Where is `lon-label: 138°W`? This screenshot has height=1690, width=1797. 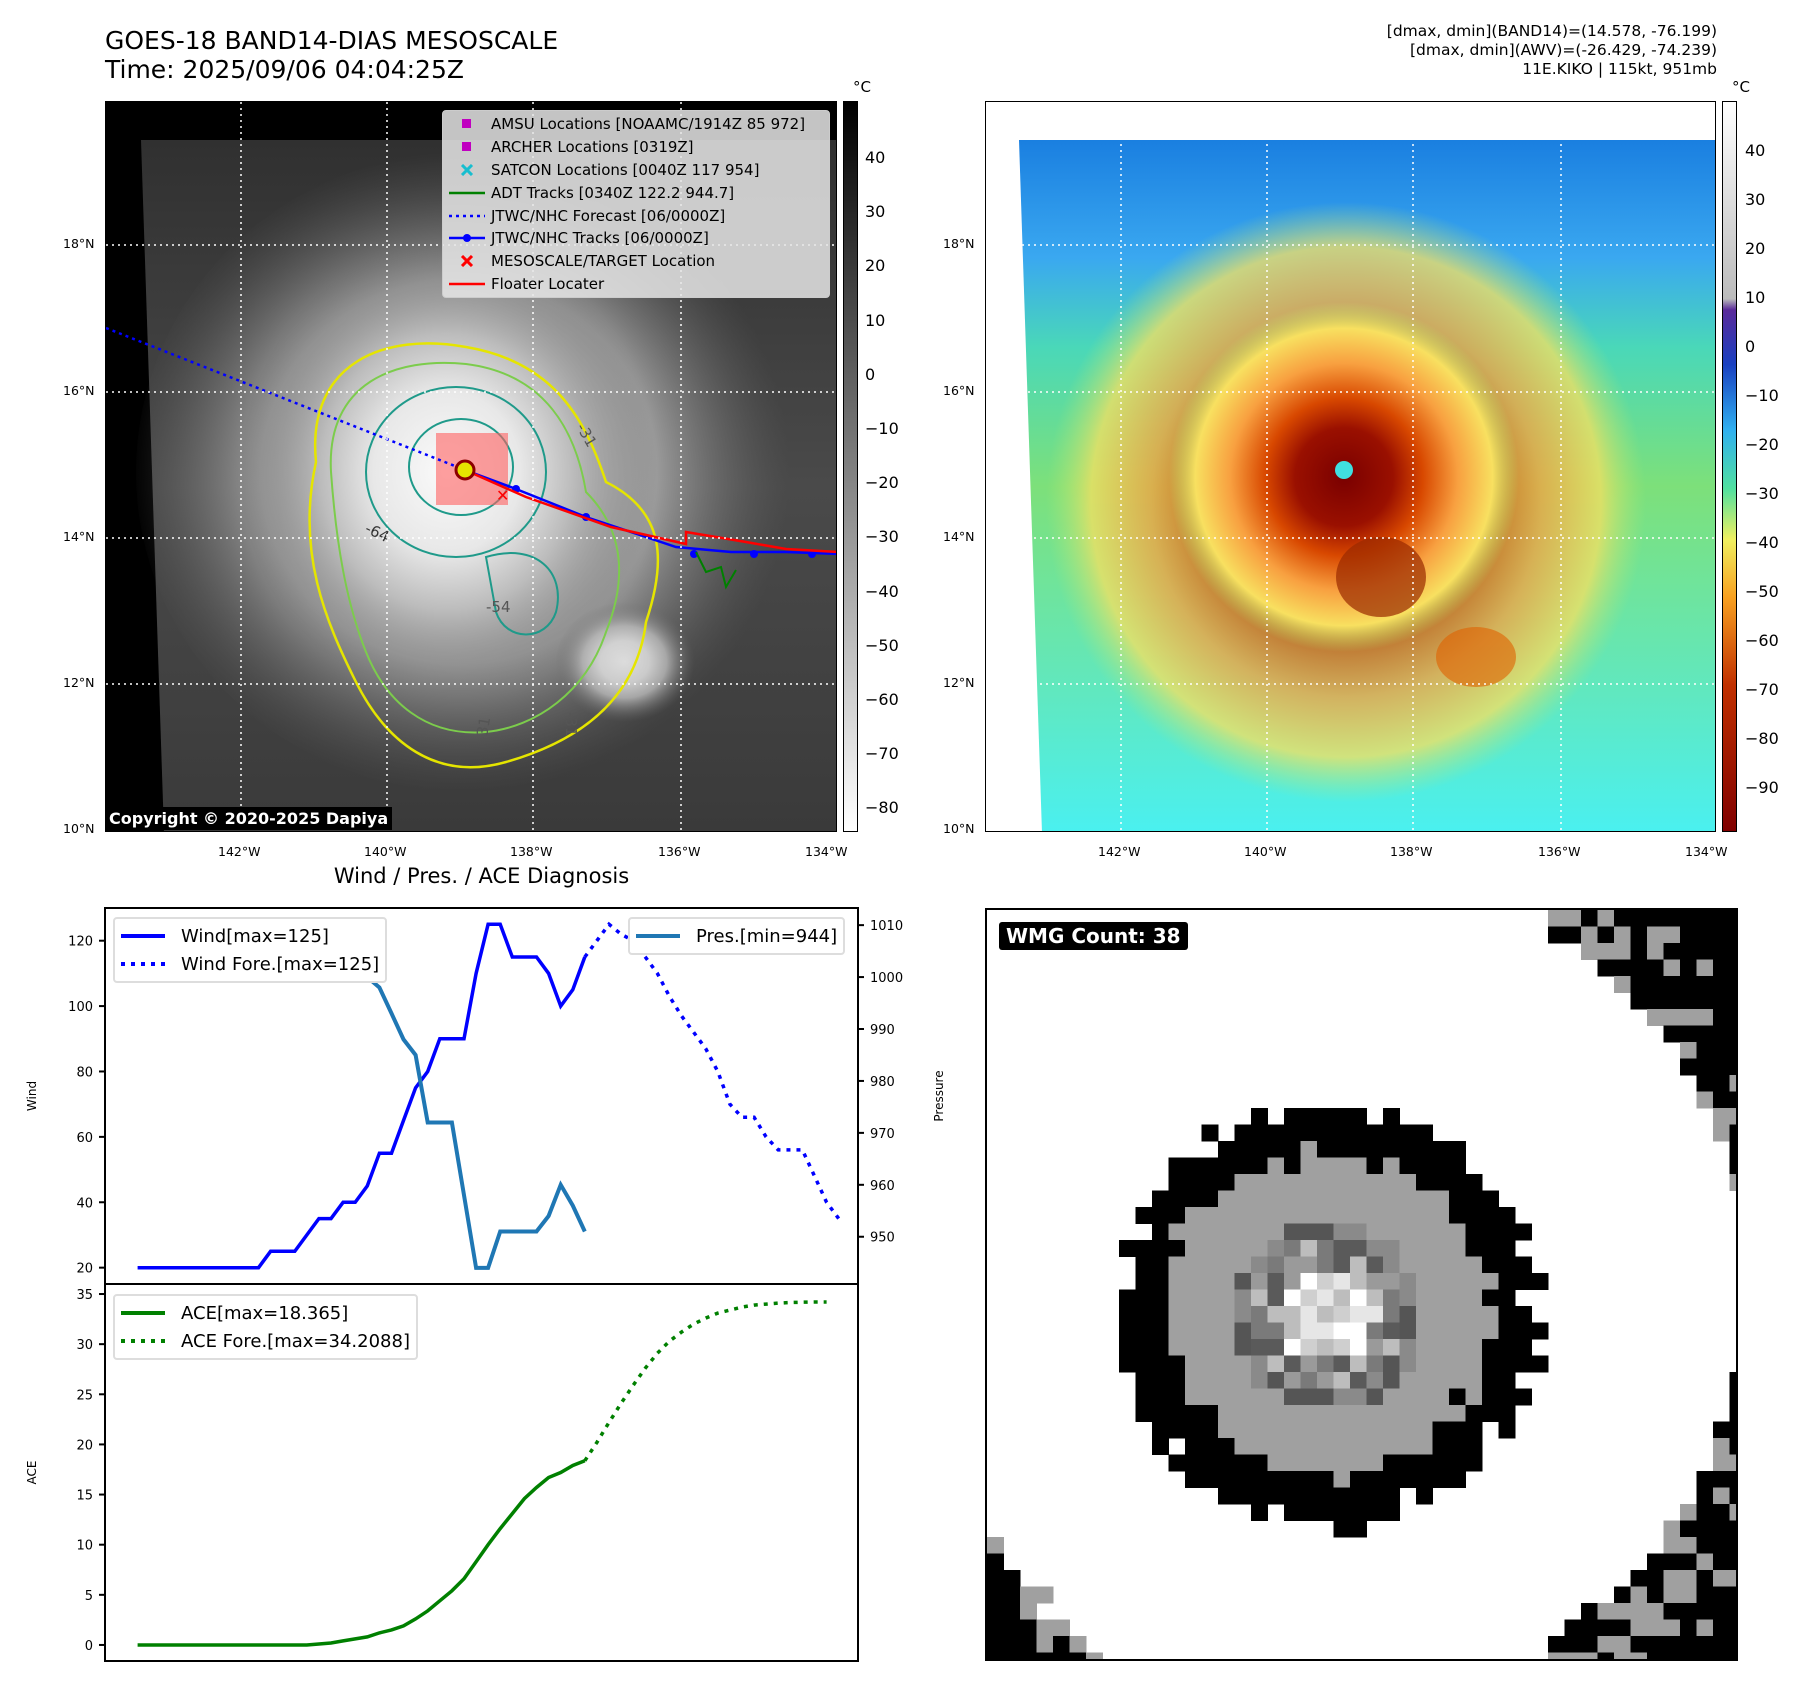 lon-label: 138°W is located at coordinates (531, 851).